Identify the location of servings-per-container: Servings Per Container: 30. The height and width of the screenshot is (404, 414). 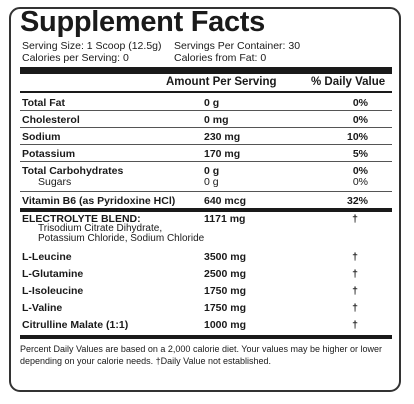
(237, 46).